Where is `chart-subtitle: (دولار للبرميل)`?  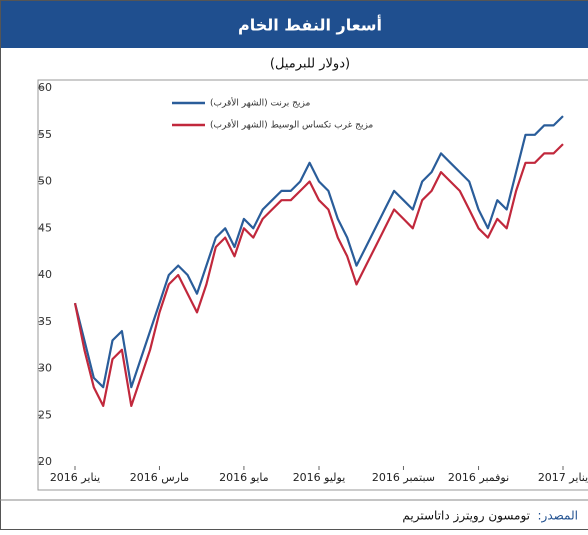
chart-subtitle: (دولار للبرميل) is located at coordinates (310, 64).